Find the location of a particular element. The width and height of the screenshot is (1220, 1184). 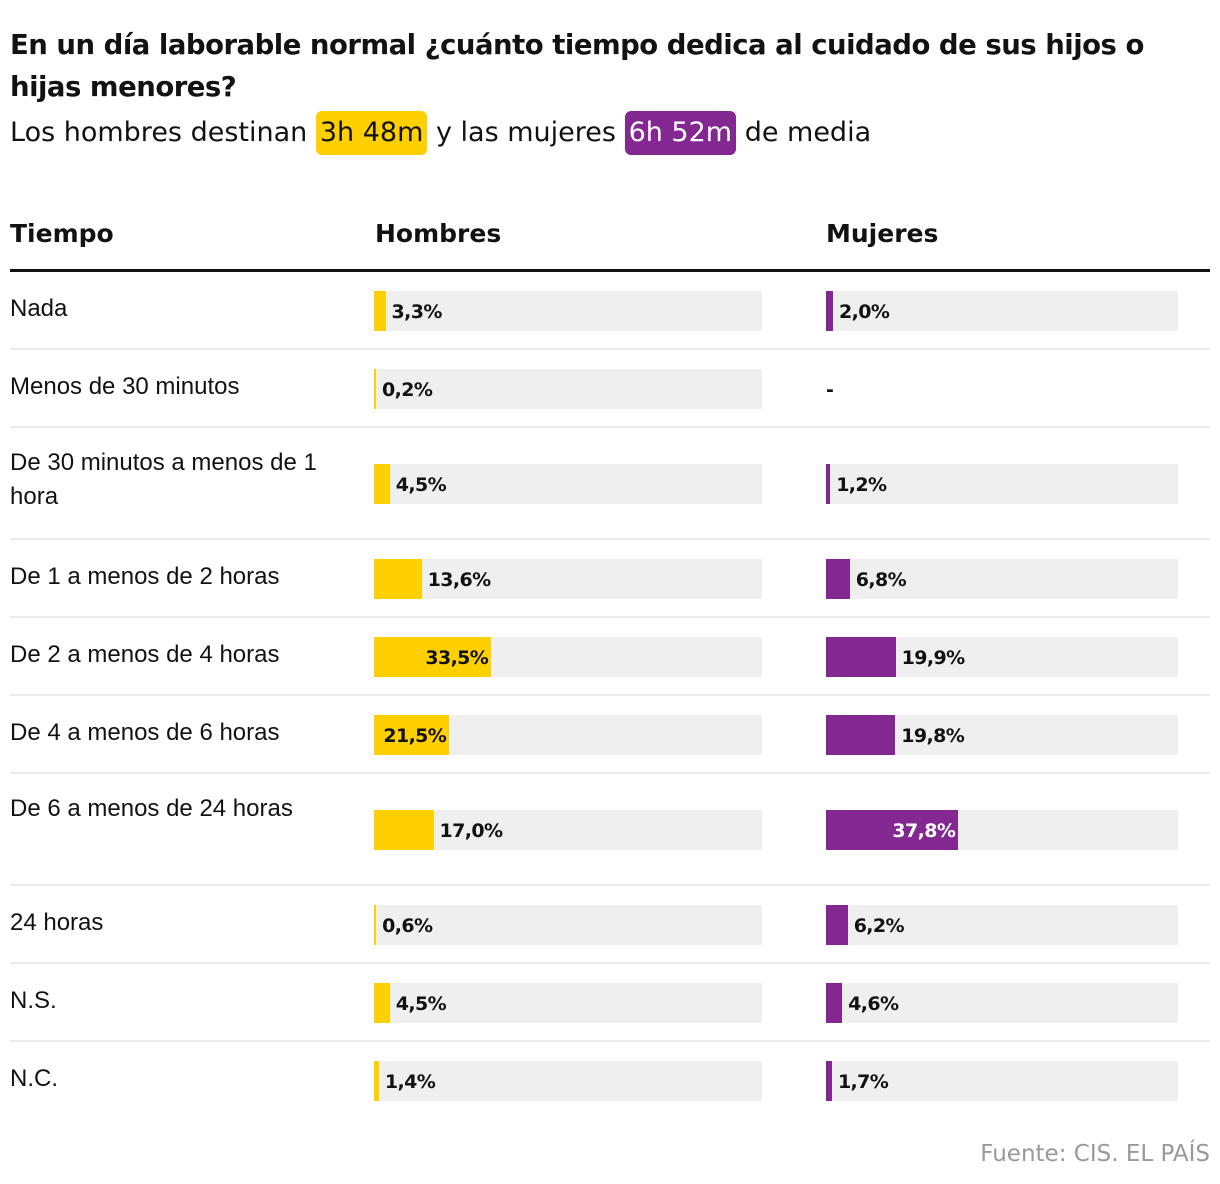

women-bar-cell: 1,2% is located at coordinates (1002, 484).